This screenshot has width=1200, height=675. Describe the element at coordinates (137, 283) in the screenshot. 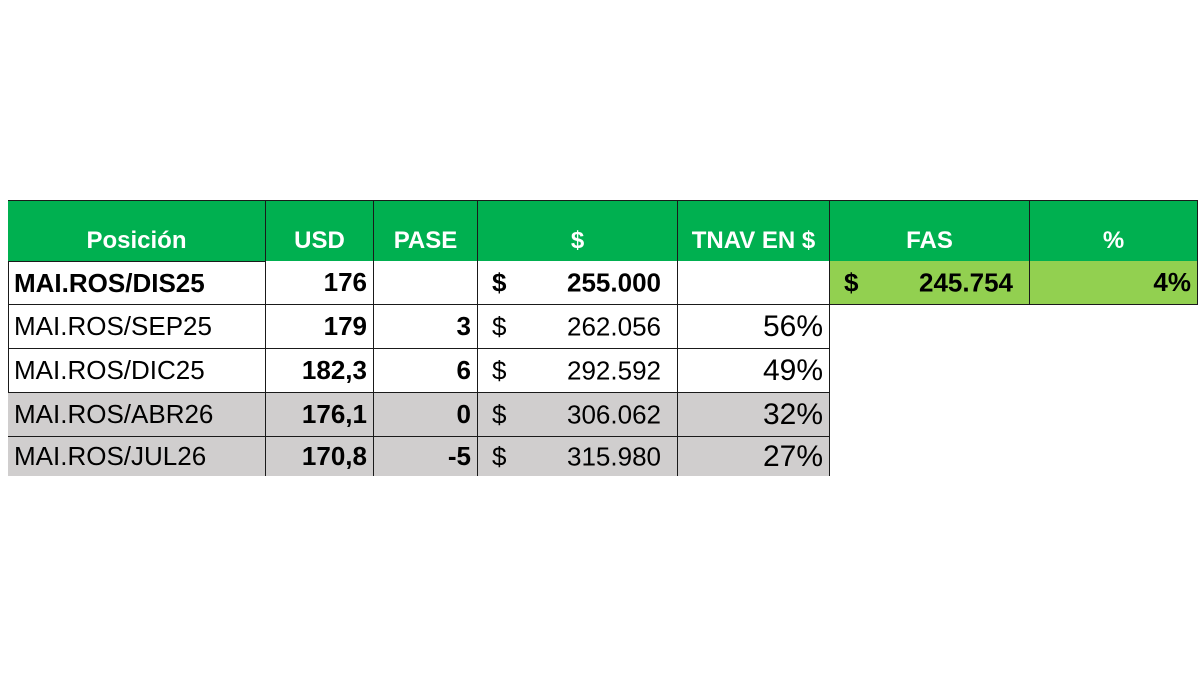

I see `cell-posicion: MAI.ROS/DIS25` at that location.